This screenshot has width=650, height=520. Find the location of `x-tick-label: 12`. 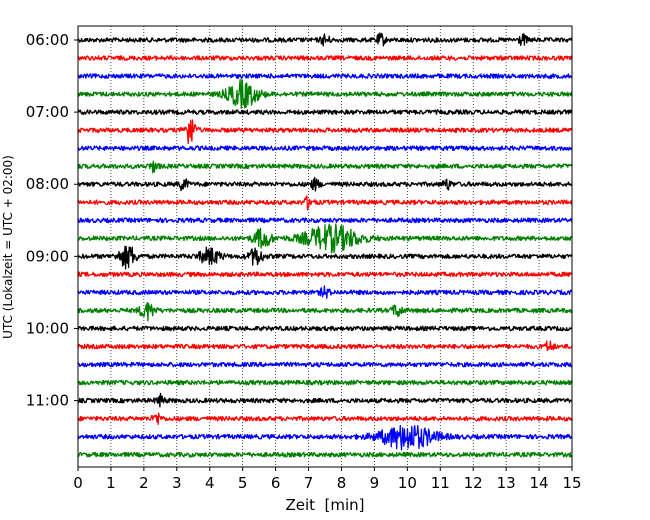

x-tick-label: 12 is located at coordinates (473, 483).